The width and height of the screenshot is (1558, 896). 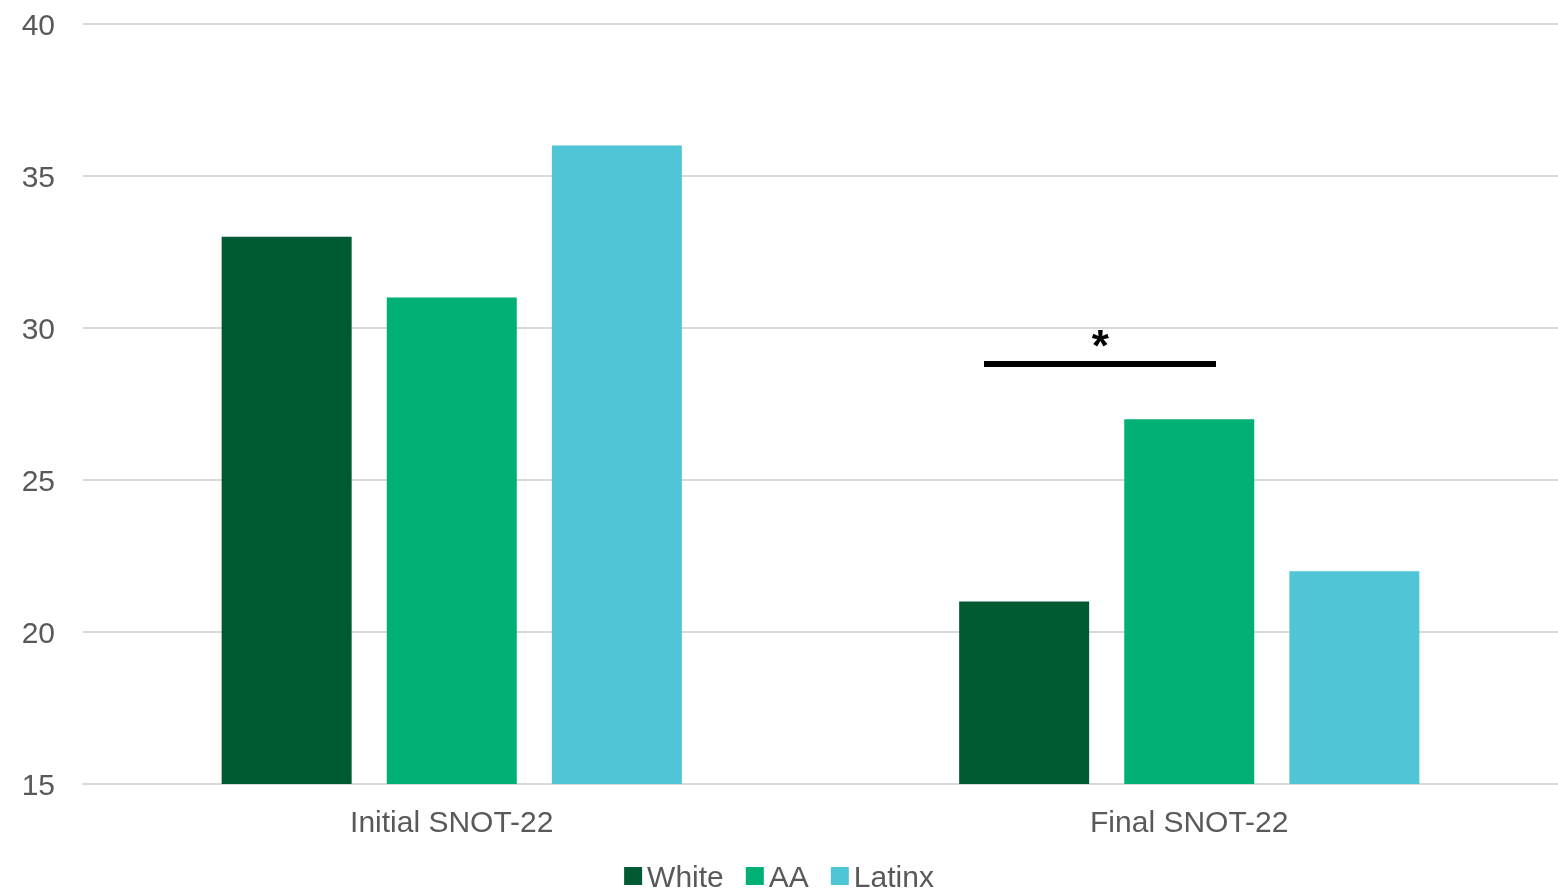 What do you see at coordinates (38, 784) in the screenshot?
I see `y-tick-label: 15` at bounding box center [38, 784].